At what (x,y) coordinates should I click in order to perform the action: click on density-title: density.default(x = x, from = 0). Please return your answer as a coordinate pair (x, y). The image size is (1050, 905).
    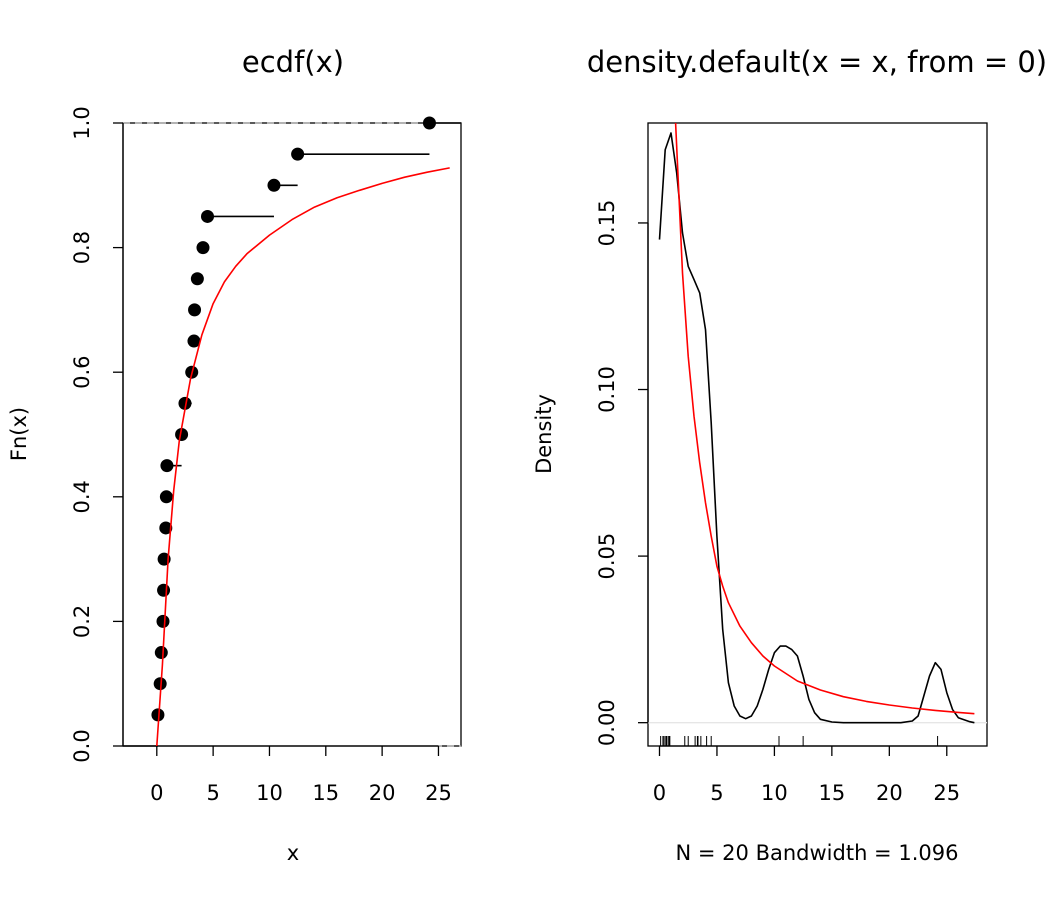
    Looking at the image, I should click on (817, 62).